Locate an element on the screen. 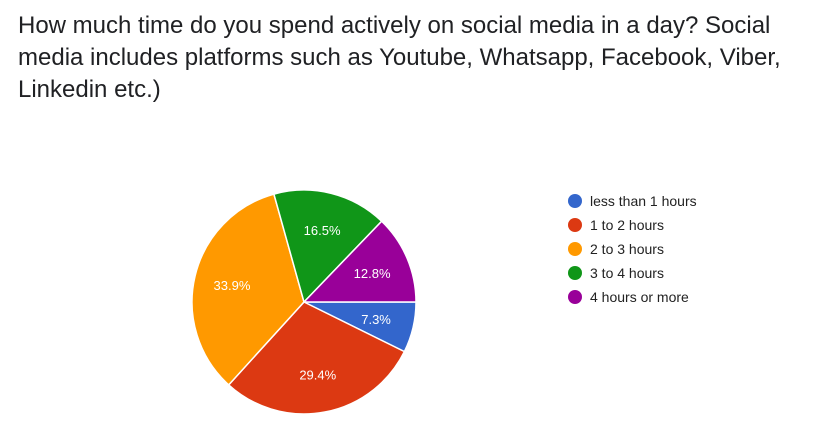  pie-slice-label-4: 12.8% is located at coordinates (372, 273).